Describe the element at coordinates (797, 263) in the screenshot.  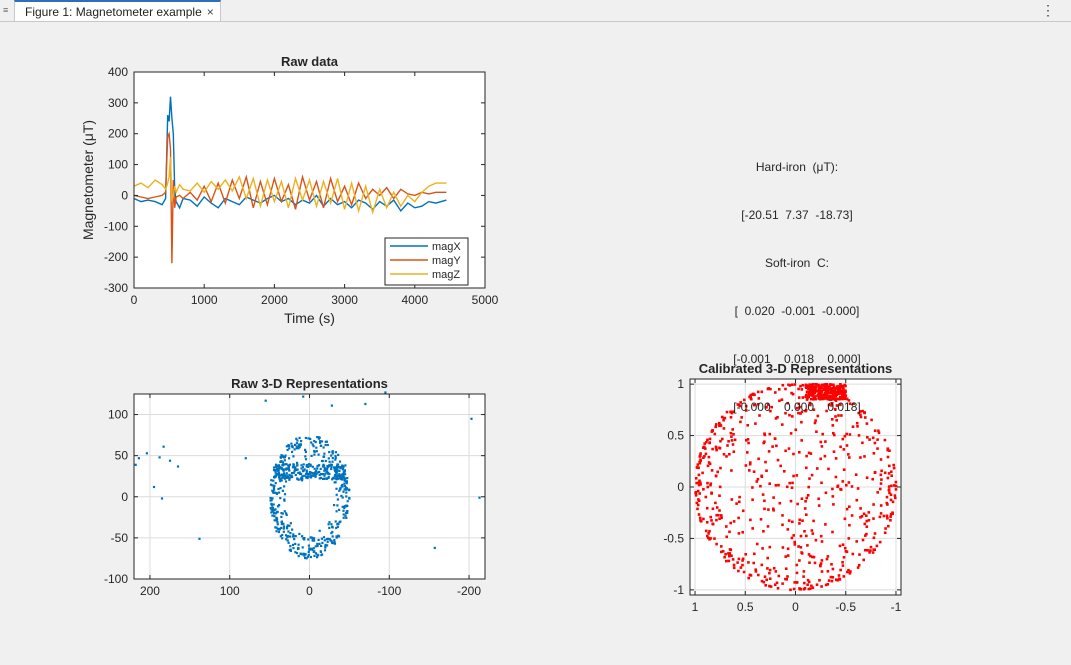
I see `soft-iron-label: Soft-iron C:` at that location.